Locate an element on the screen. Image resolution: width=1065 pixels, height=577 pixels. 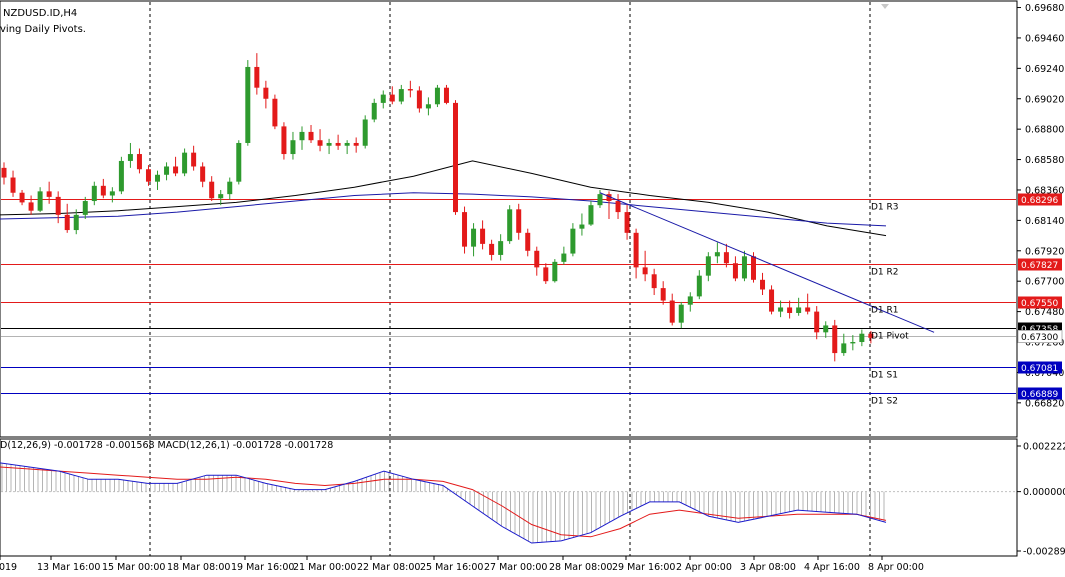
time-tick-label: r 2019 is located at coordinates (8, 567).